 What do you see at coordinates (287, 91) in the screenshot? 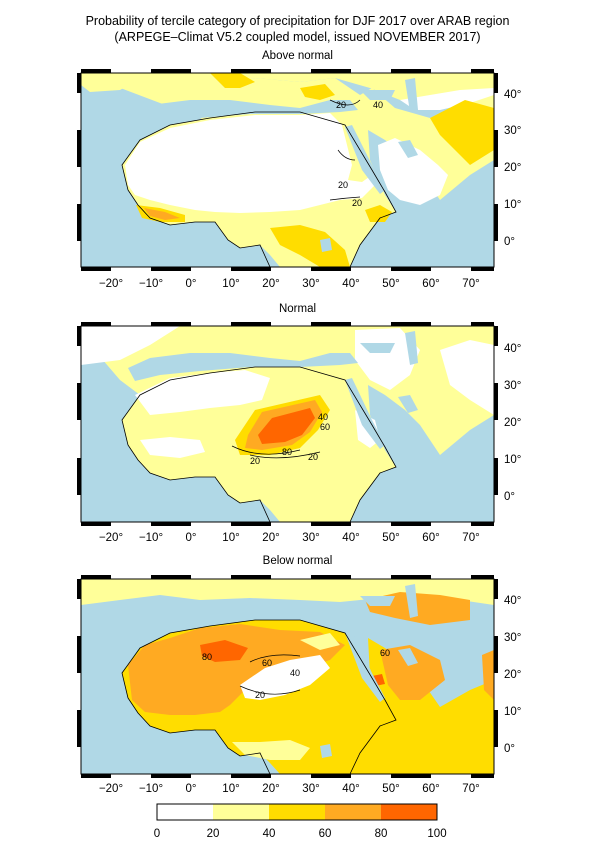
I see `land-europe` at bounding box center [287, 91].